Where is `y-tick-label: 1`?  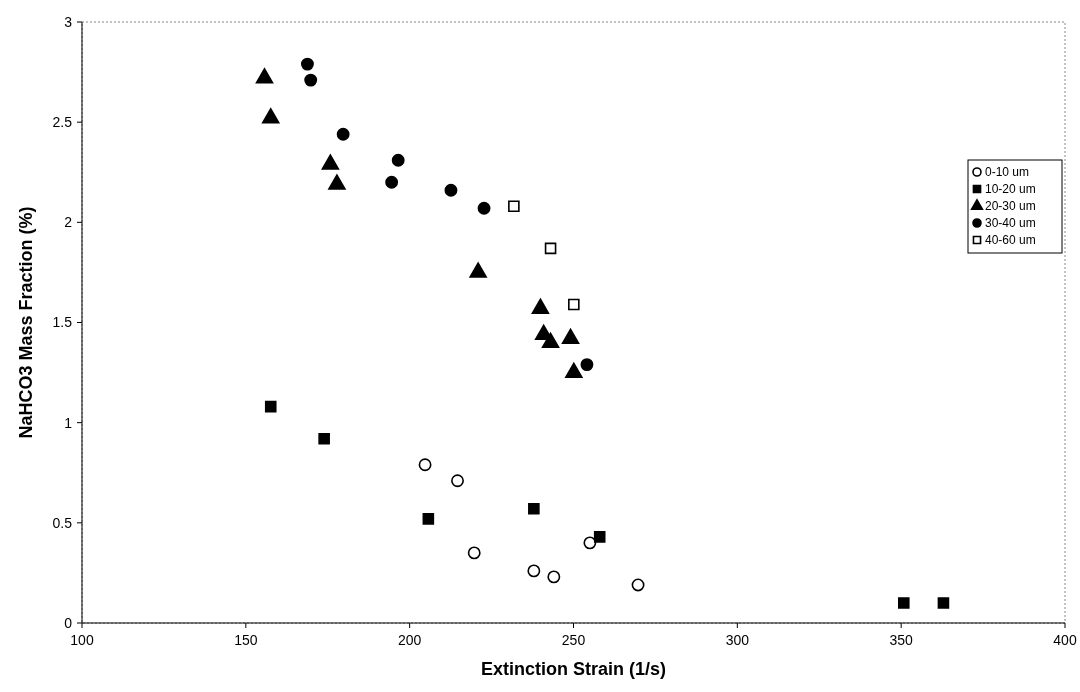 y-tick-label: 1 is located at coordinates (68, 422).